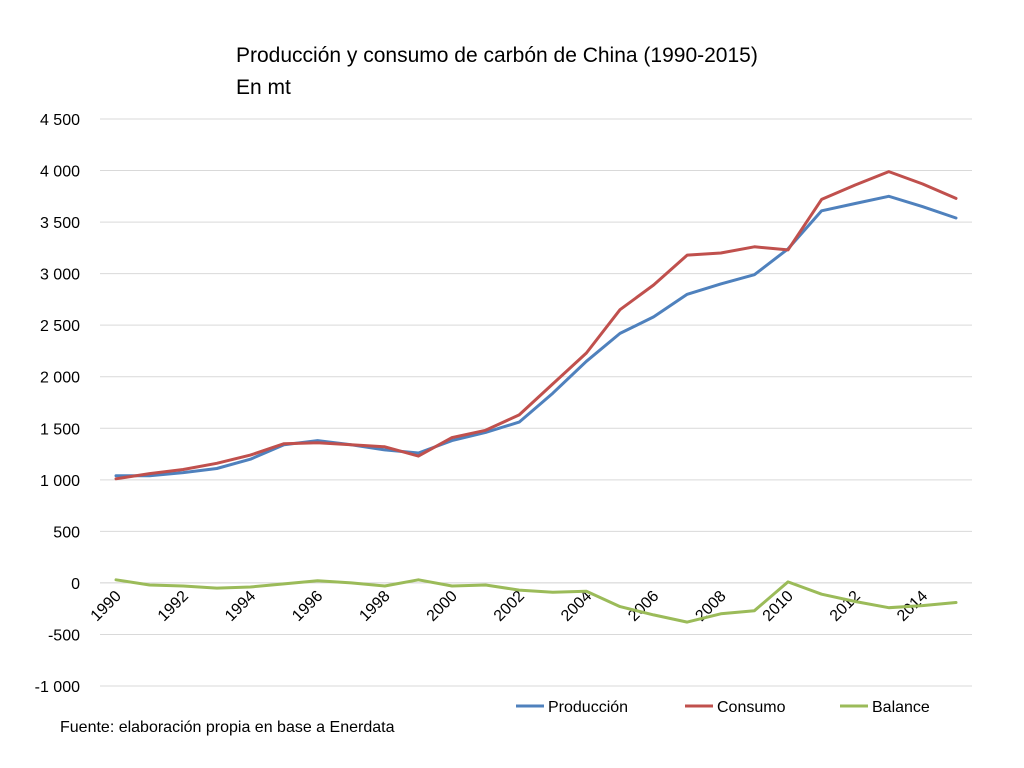 This screenshot has width=1024, height=768. Describe the element at coordinates (751, 707) in the screenshot. I see `legend-label: Consumo` at that location.